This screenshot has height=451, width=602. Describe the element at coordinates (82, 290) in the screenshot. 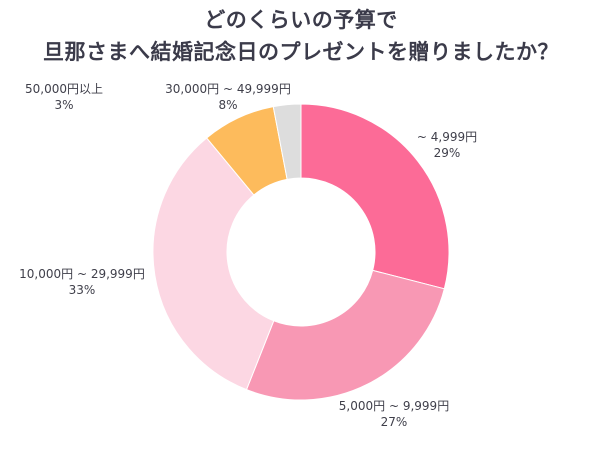

I see `slice-value-3: 33%` at that location.